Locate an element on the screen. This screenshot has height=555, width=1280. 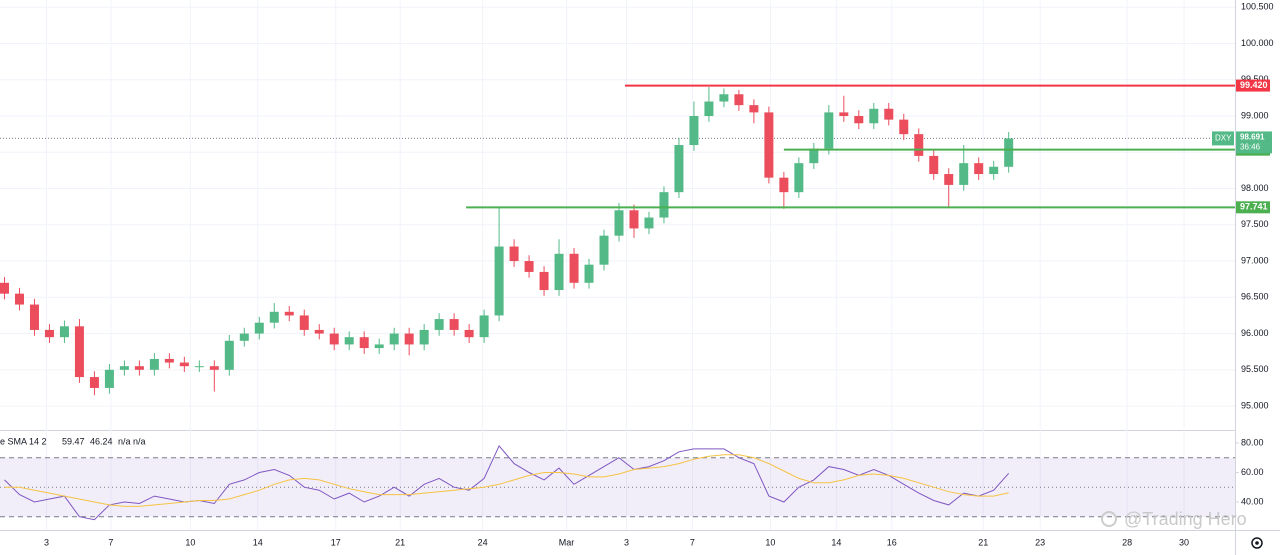
level-label: 97.741 is located at coordinates (1254, 207).